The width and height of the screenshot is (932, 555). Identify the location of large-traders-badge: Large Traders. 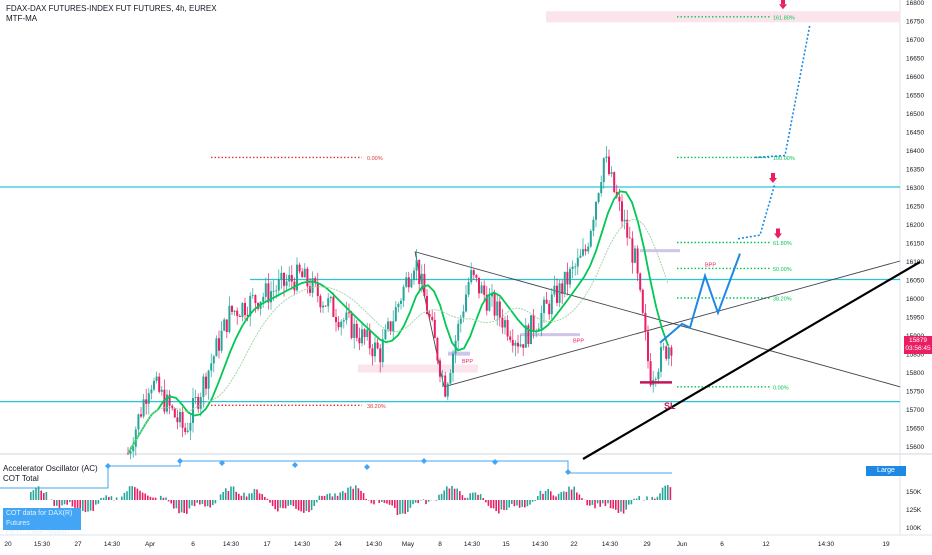
(886, 471).